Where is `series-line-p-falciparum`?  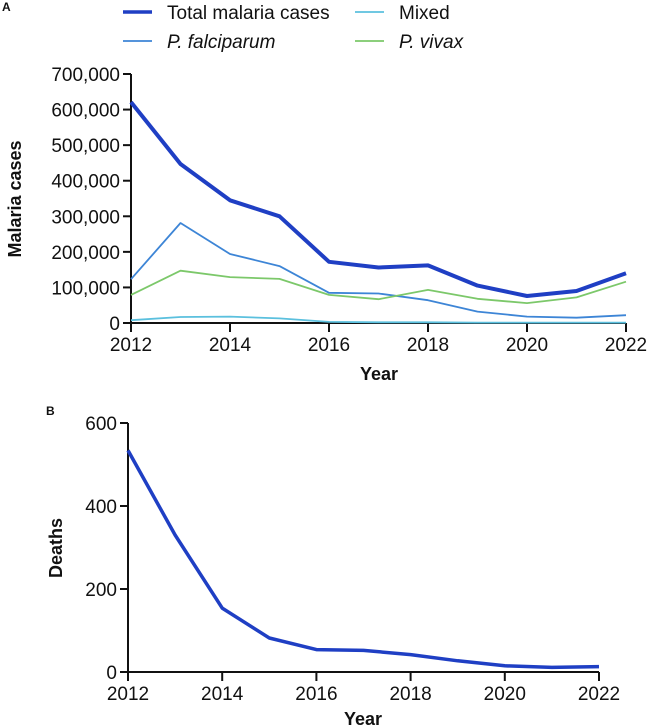 series-line-p-falciparum is located at coordinates (378, 270).